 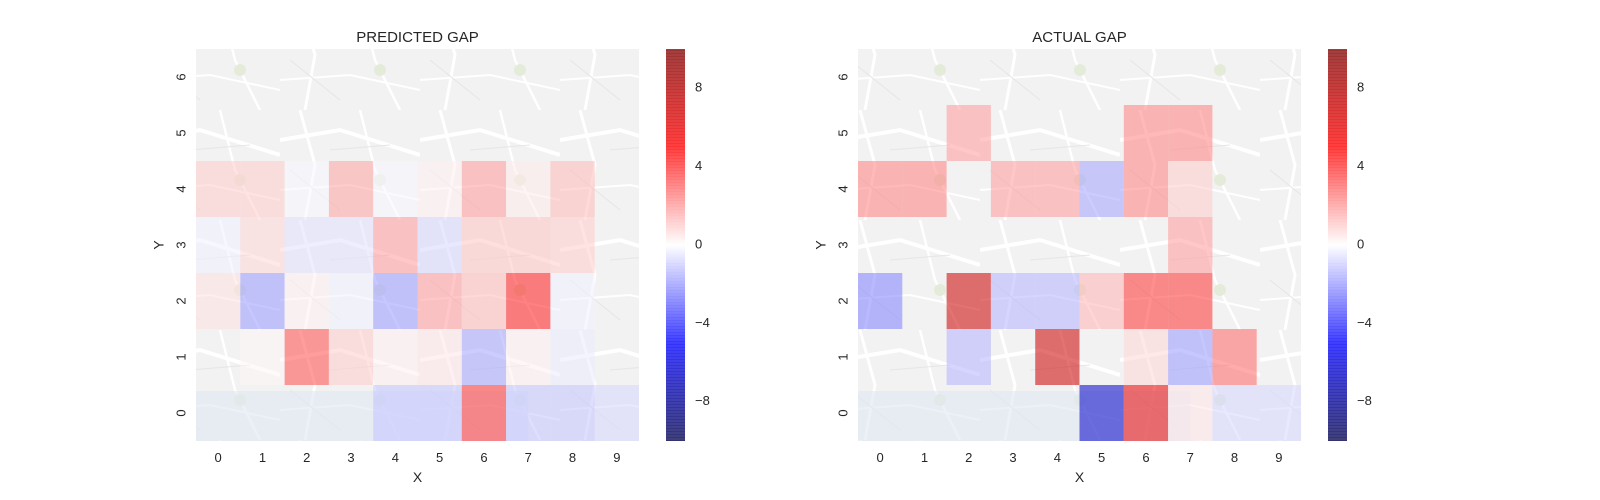 I want to click on colorbar-tick-label: 4, so click(x=698, y=165).